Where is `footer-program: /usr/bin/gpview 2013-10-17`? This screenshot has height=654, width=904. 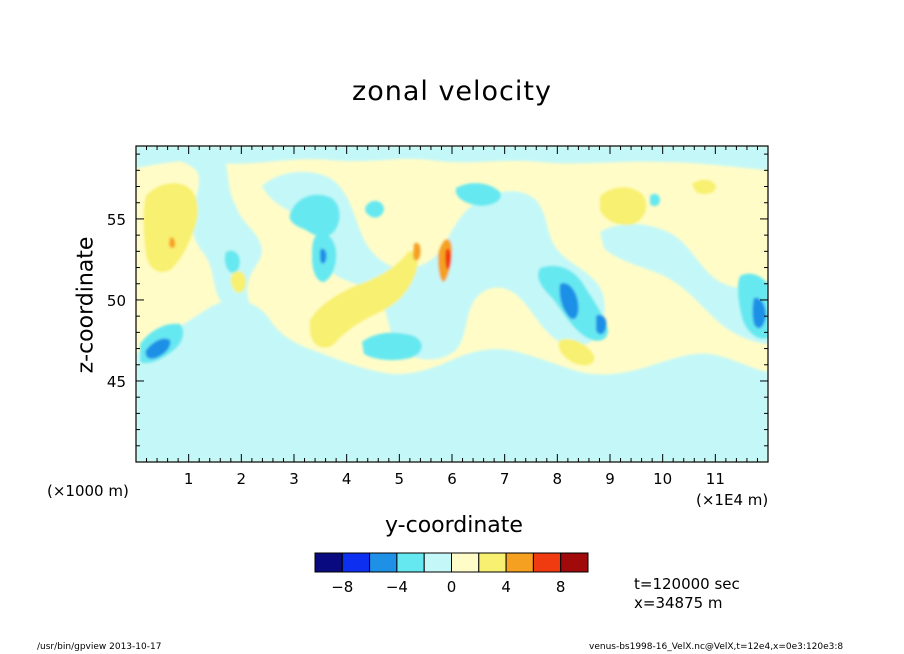
footer-program: /usr/bin/gpview 2013-10-17 is located at coordinates (99, 647).